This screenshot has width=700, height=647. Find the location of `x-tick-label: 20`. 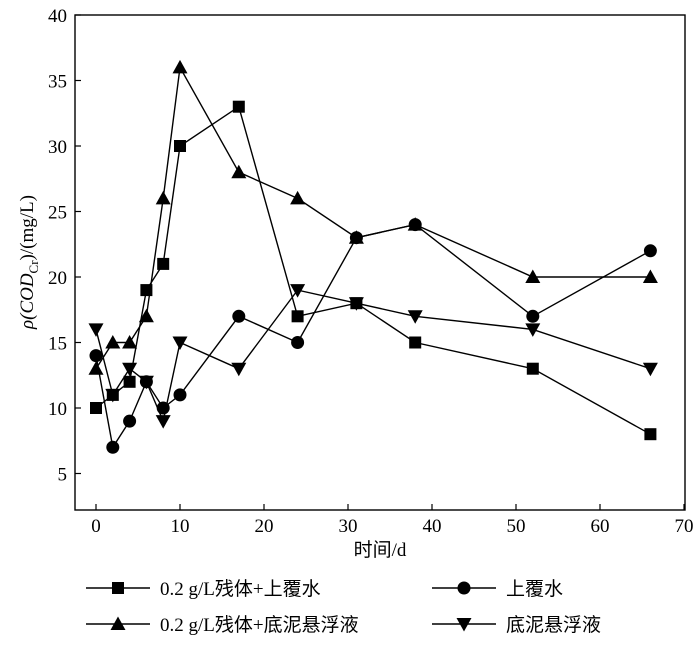

x-tick-label: 20 is located at coordinates (264, 526).